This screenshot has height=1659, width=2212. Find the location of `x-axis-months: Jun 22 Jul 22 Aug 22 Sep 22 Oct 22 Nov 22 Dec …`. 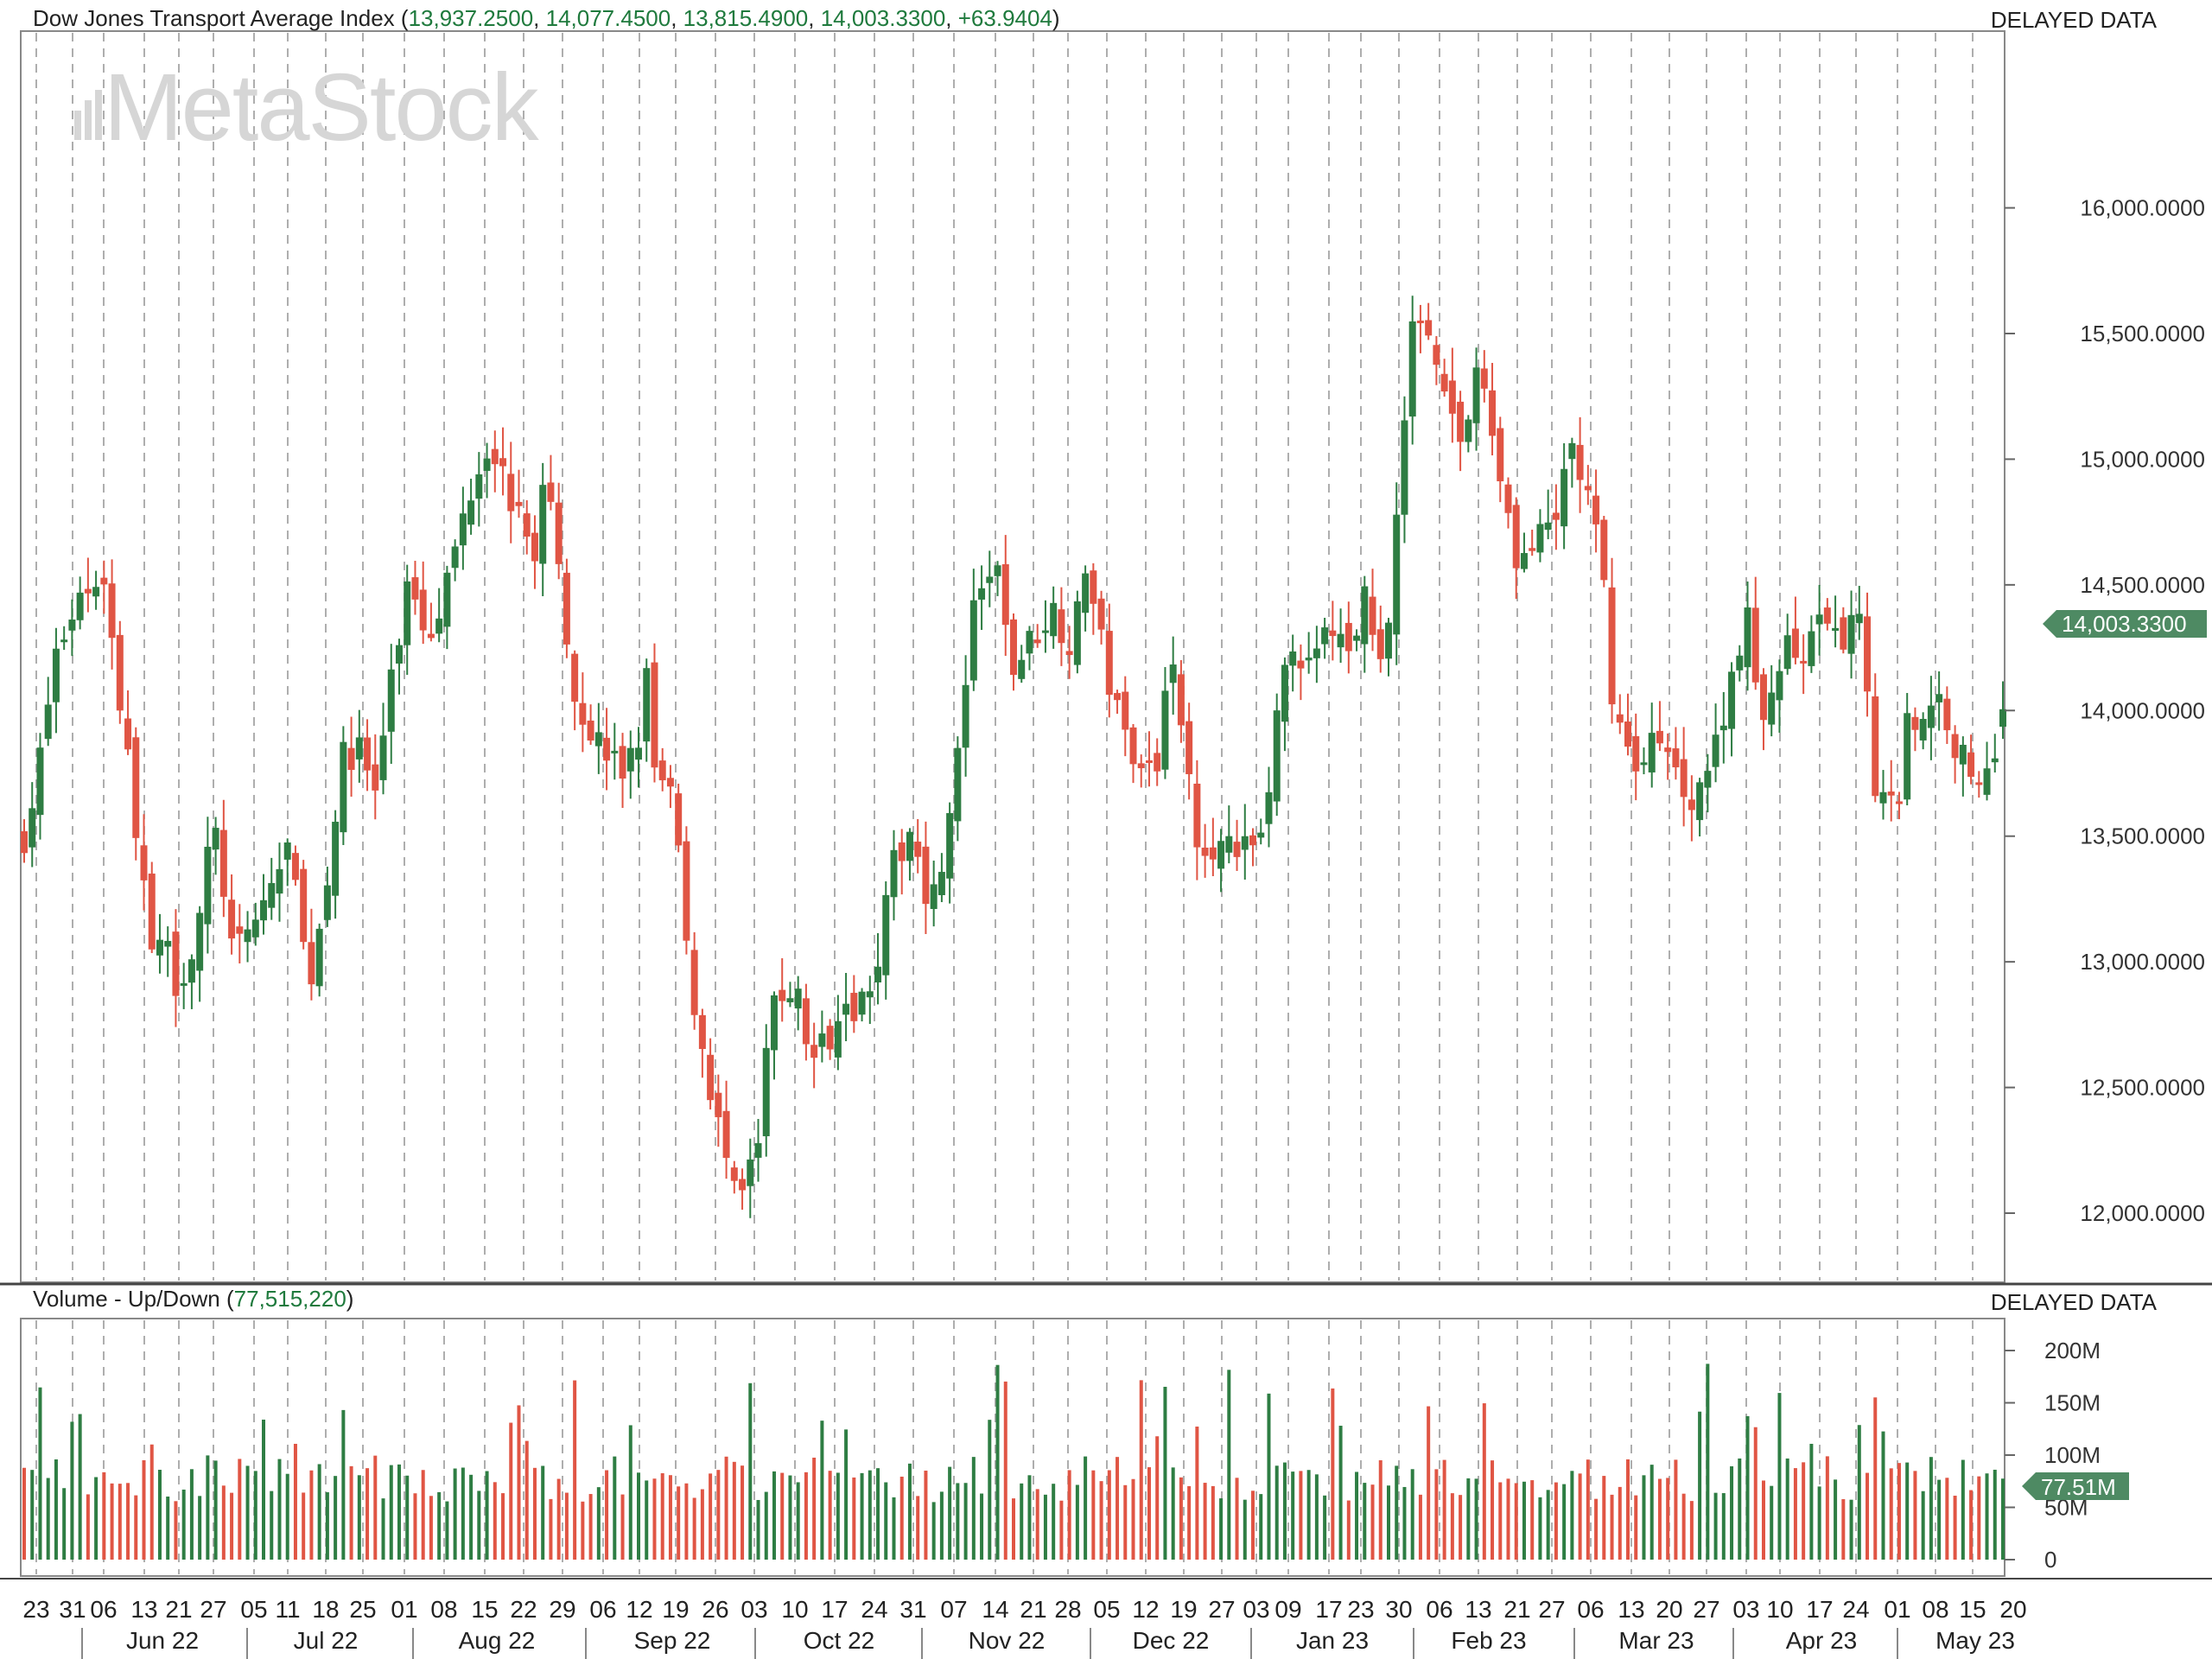

x-axis-months: Jun 22 Jul 22 Aug 22 Sep 22 Oct 22 Nov 22 Dec … is located at coordinates (1048, 1643).